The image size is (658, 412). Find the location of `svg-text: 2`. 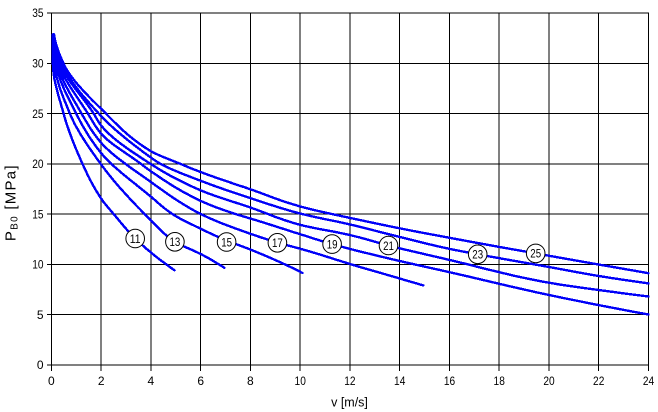

svg-text: 2 is located at coordinates (101, 381).